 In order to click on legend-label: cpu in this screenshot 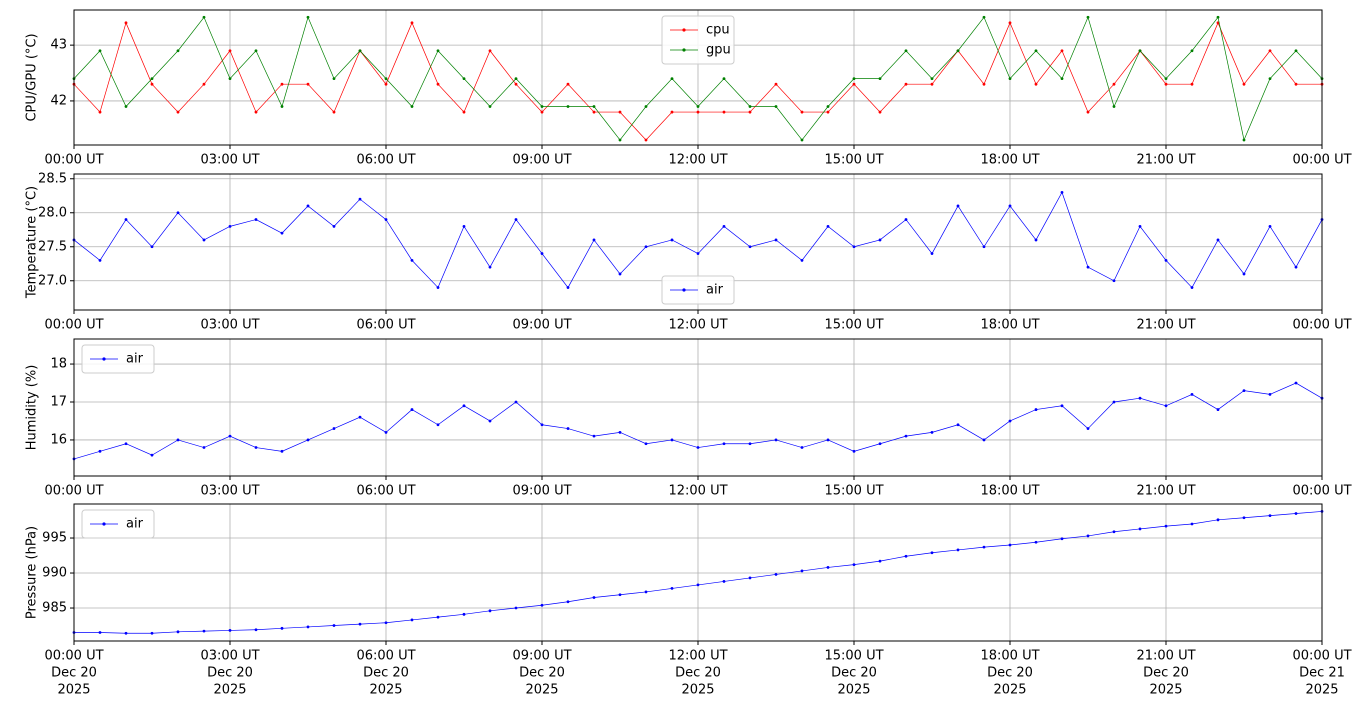, I will do `click(718, 30)`.